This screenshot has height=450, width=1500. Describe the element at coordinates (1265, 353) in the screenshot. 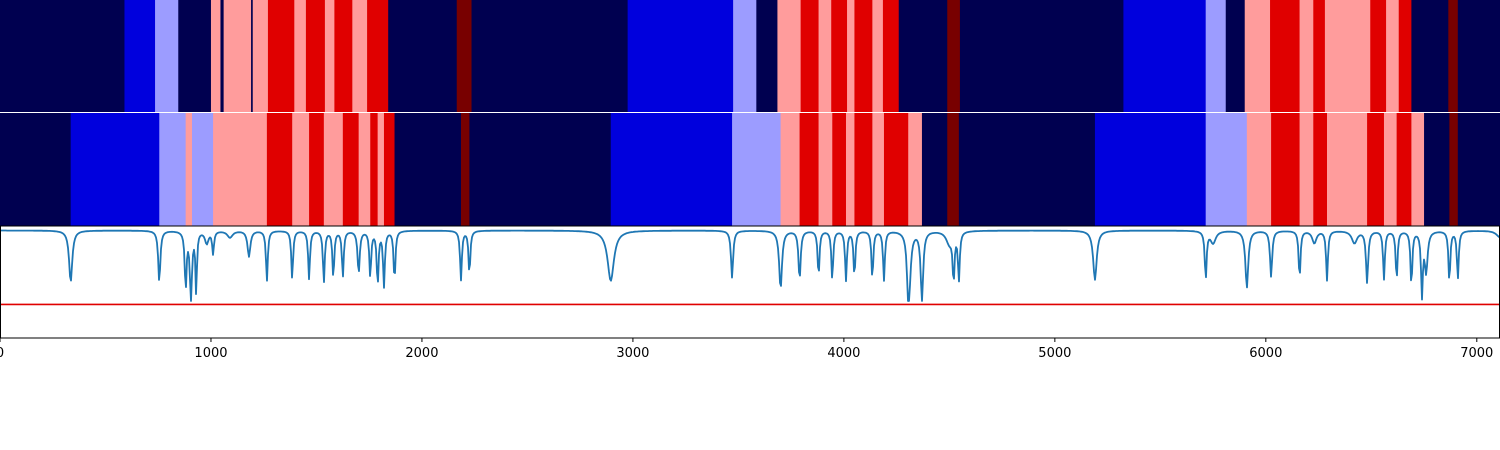

I see `x-tick-label: 6000` at that location.